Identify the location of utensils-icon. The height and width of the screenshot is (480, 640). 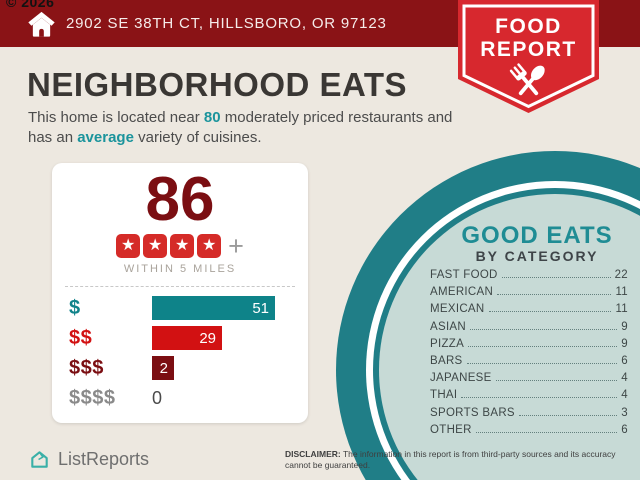
(527, 79).